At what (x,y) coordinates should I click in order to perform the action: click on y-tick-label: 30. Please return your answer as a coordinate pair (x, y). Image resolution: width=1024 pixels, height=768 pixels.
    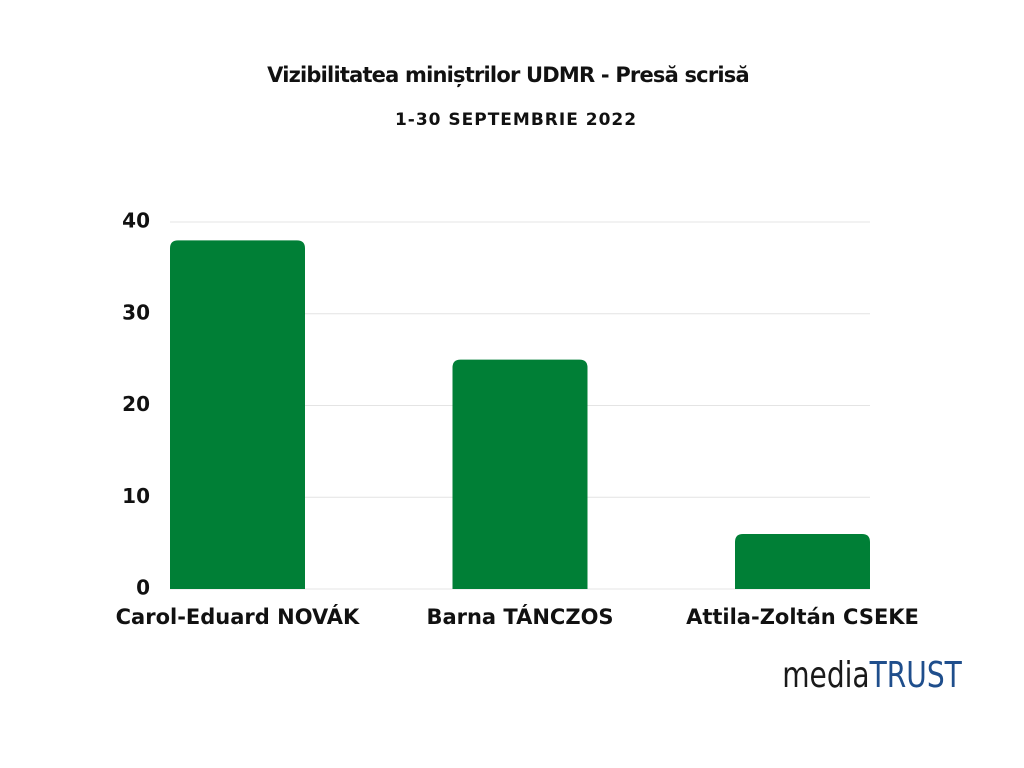
    Looking at the image, I should click on (136, 312).